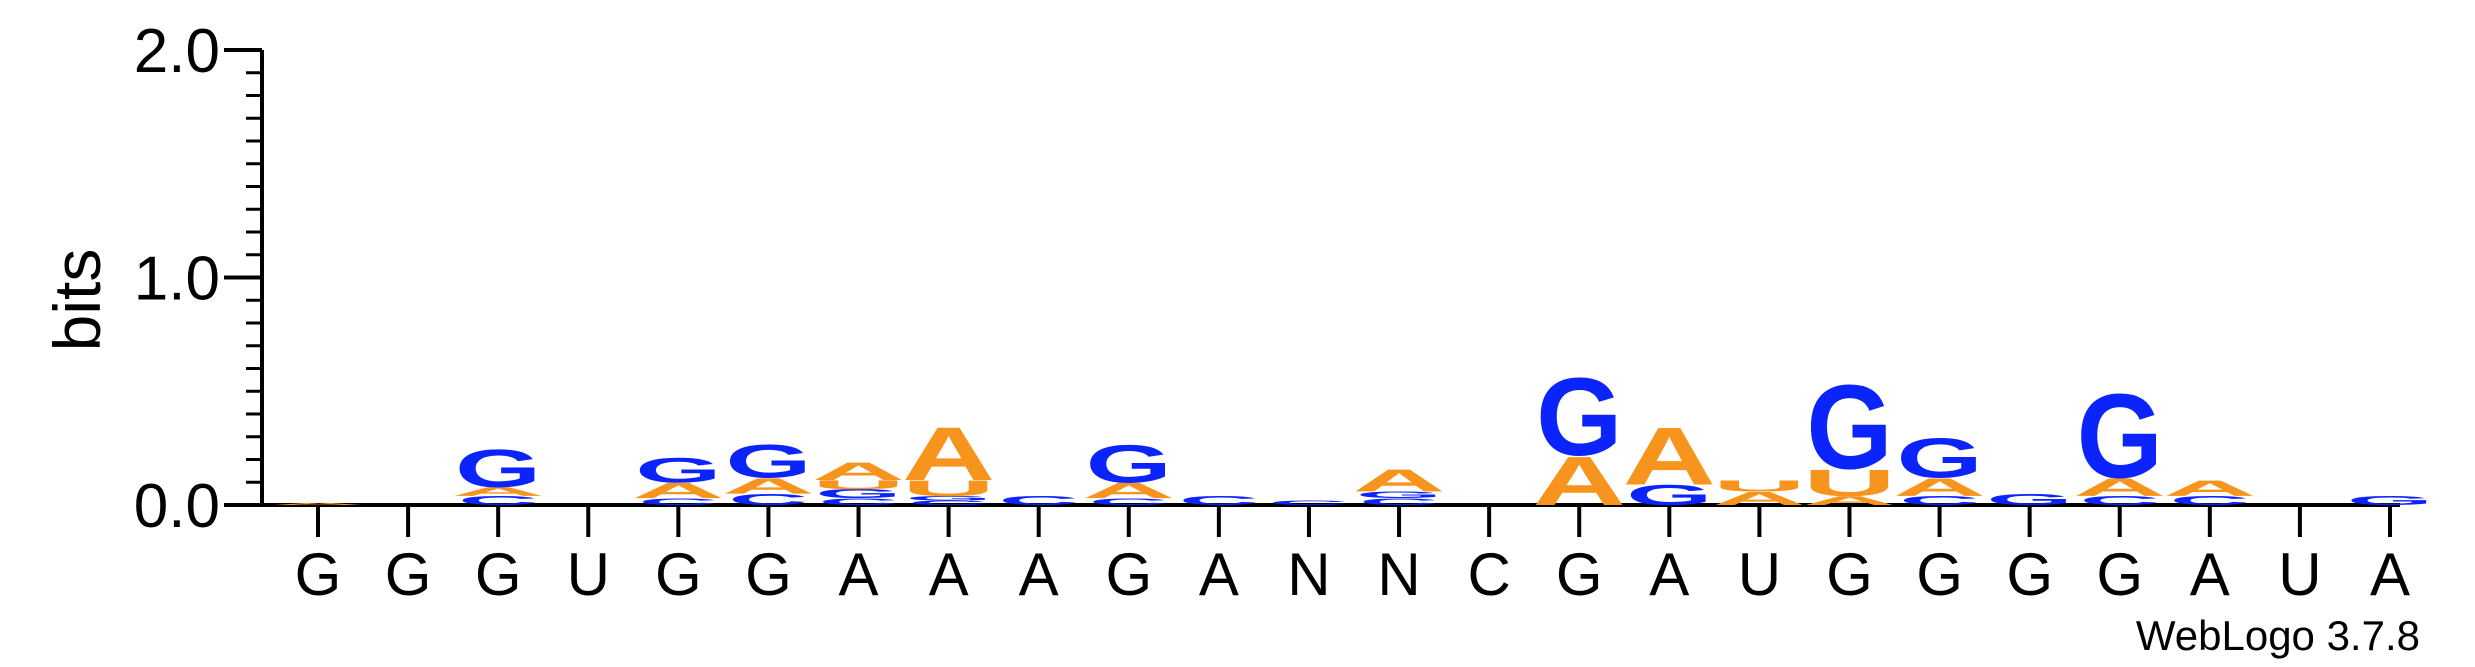 Image resolution: width=2475 pixels, height=667 pixels. Describe the element at coordinates (177, 506) in the screenshot. I see `y-tick-label: 0.0` at that location.